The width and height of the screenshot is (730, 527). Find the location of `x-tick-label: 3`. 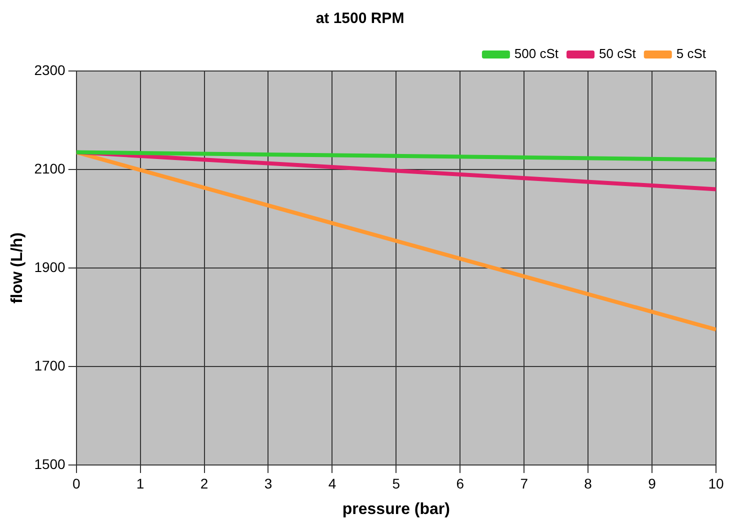

x-tick-label: 3 is located at coordinates (268, 483).